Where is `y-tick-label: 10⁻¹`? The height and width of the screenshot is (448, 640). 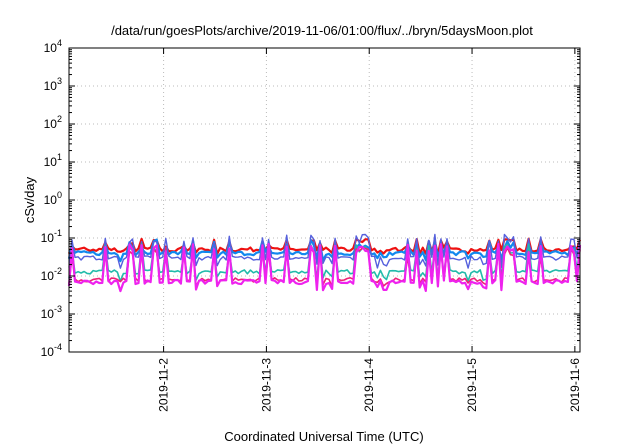
y-tick-label: 10⁻¹ is located at coordinates (51, 236).